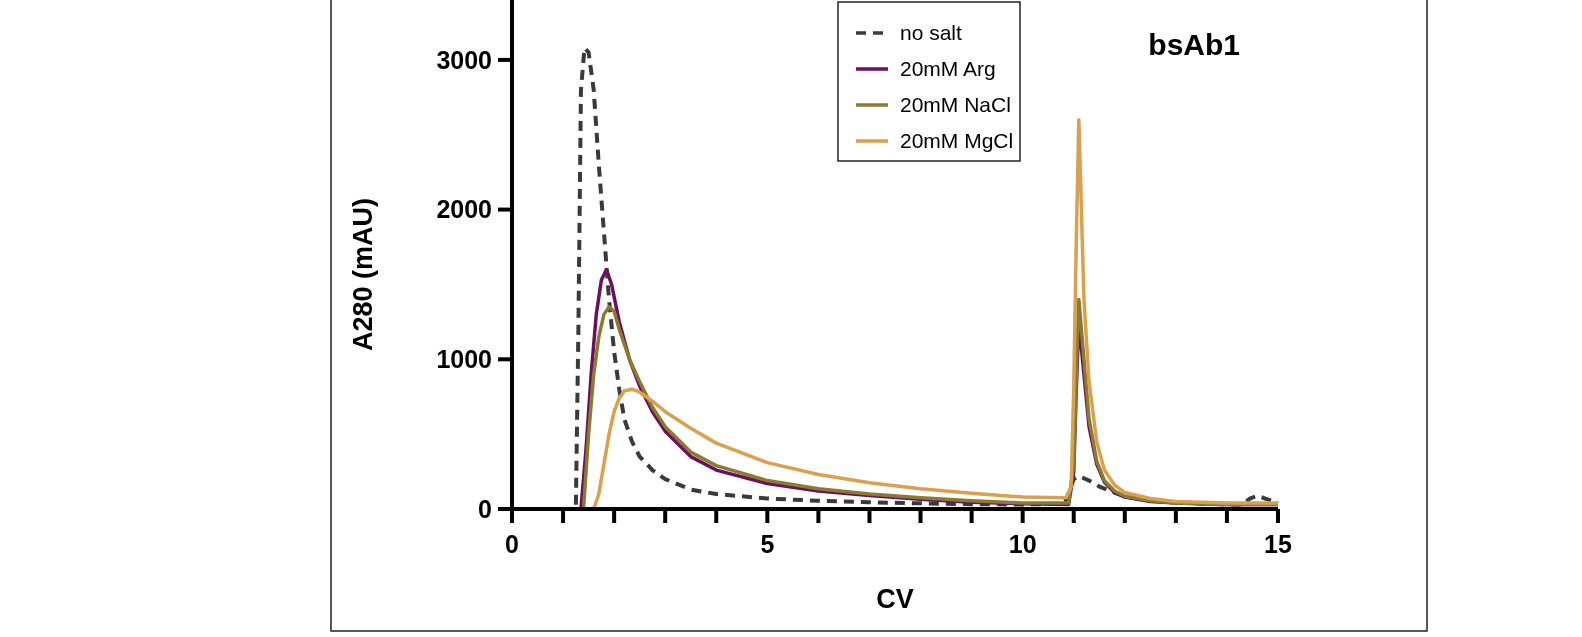  I want to click on x-tick-label: 0, so click(512, 544).